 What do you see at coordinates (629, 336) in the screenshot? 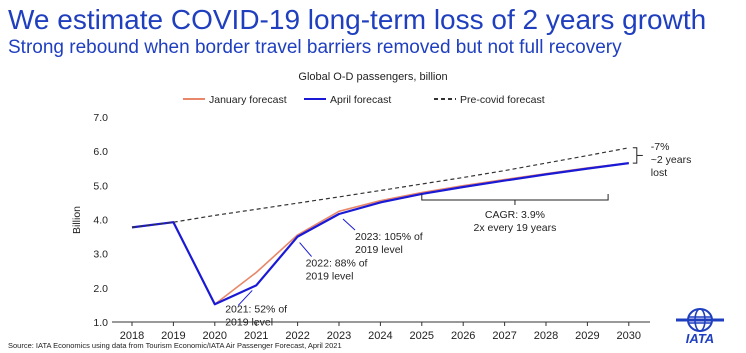
I see `x-tick-label: 2030` at bounding box center [629, 336].